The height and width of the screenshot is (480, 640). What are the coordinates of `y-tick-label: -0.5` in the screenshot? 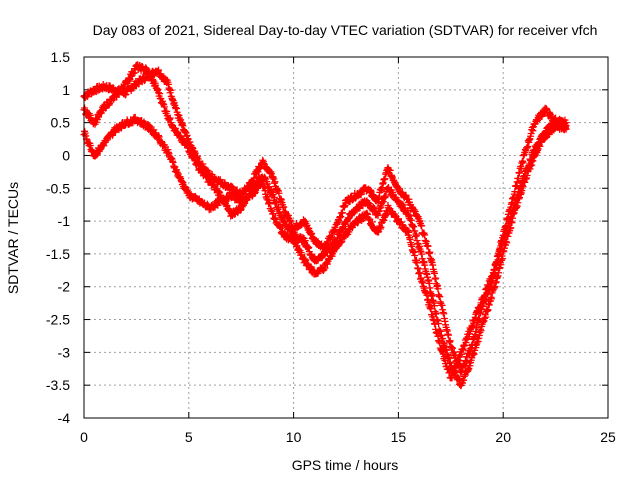 It's located at (58, 188).